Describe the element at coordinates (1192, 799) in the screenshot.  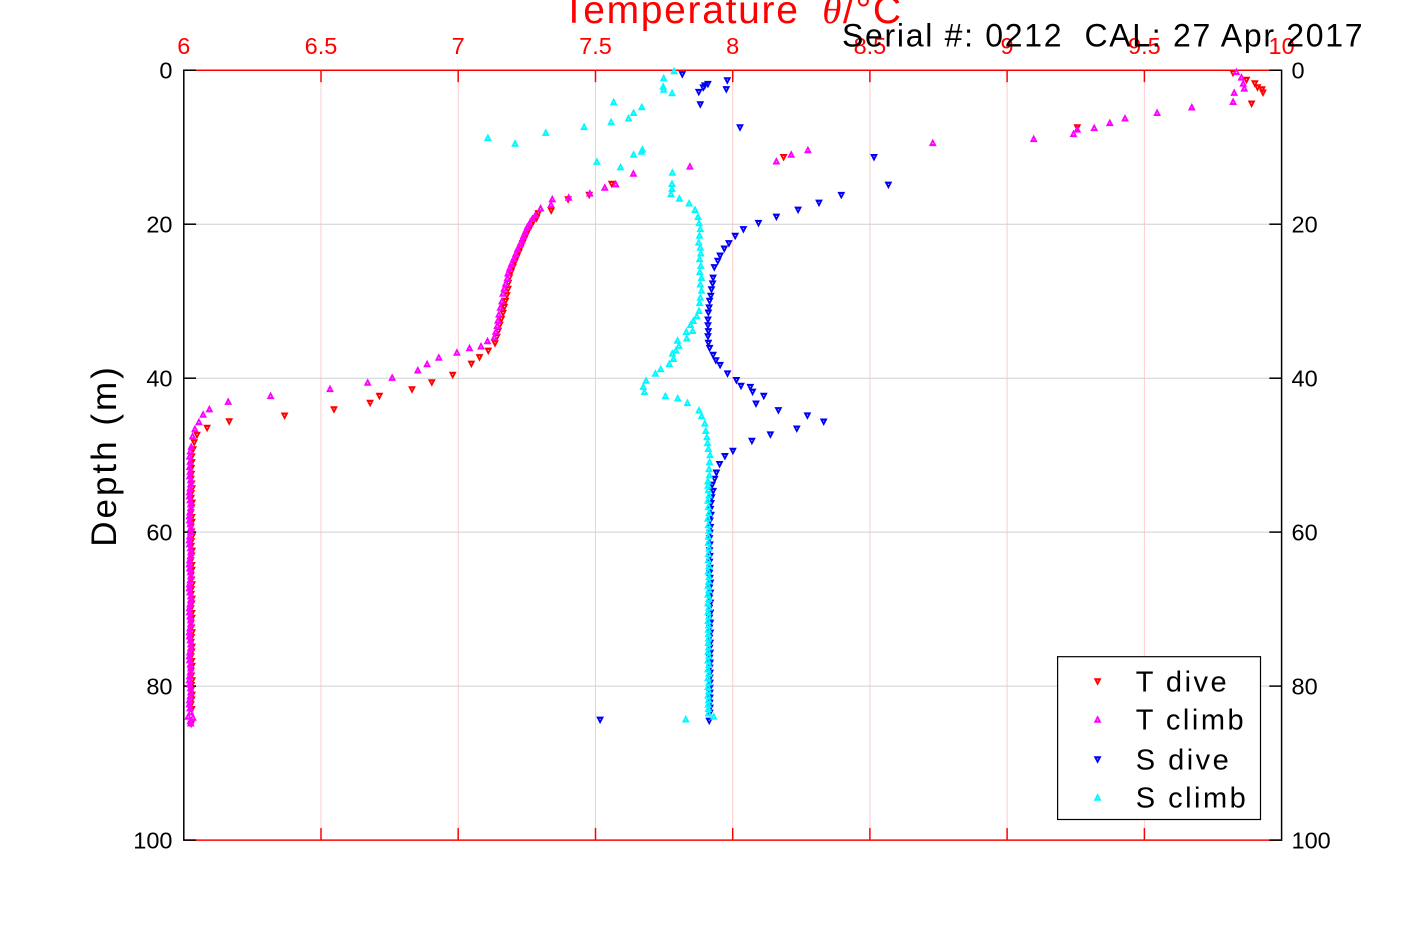
I see `svg-text: S climb` at that location.